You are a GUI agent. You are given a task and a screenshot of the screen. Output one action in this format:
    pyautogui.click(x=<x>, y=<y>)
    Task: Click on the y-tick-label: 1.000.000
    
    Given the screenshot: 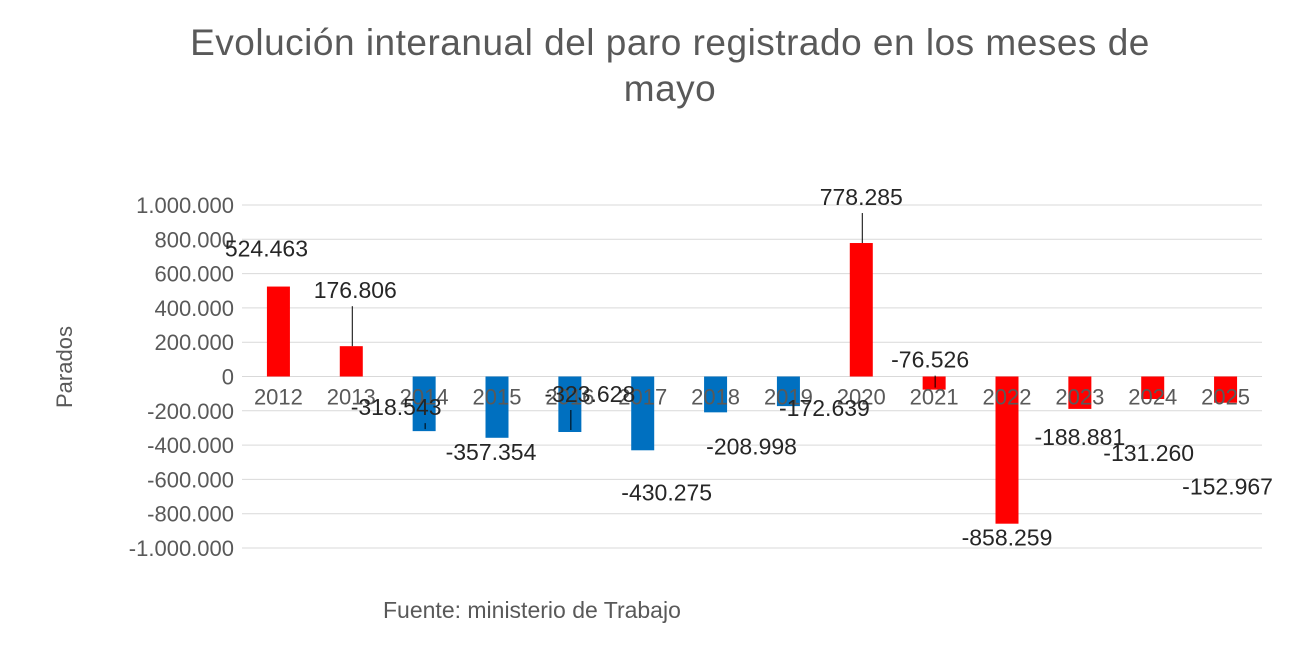 What is the action you would take?
    pyautogui.click(x=185, y=205)
    